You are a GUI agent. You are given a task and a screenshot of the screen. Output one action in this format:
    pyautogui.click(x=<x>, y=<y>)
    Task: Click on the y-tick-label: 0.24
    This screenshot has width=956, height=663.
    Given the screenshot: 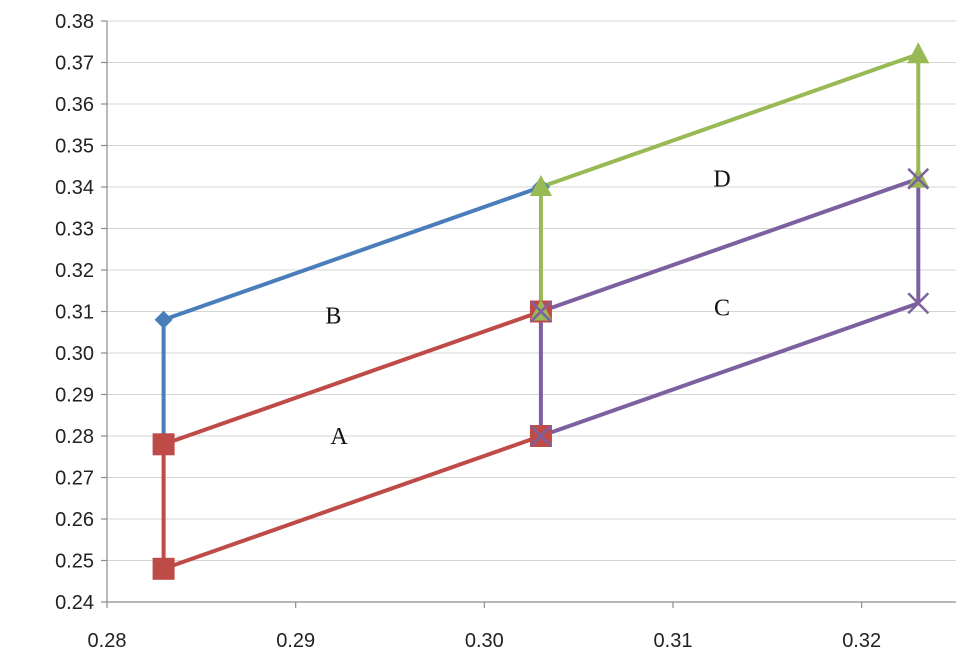 What is the action you would take?
    pyautogui.click(x=74, y=603)
    